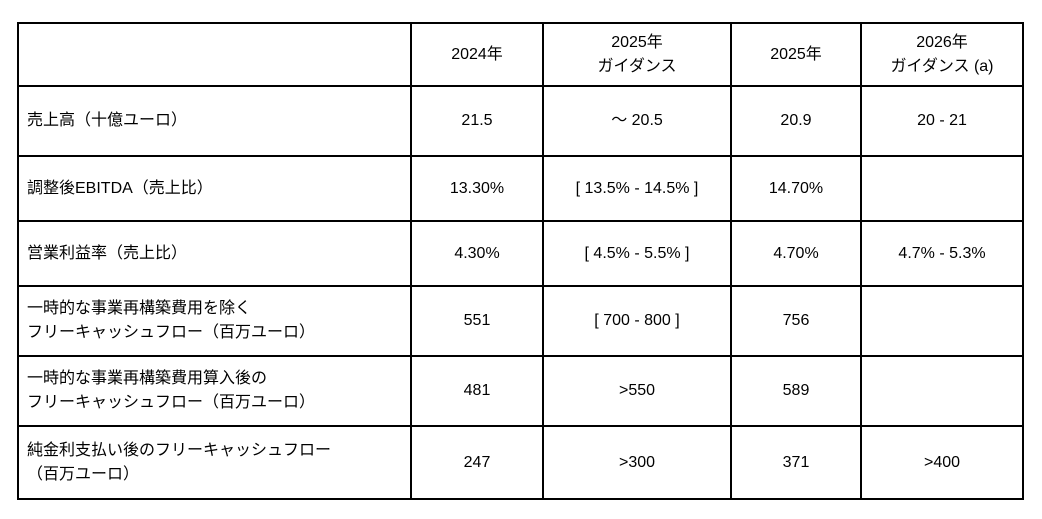 The width and height of the screenshot is (1042, 519). I want to click on value-cell: 756, so click(796, 321).